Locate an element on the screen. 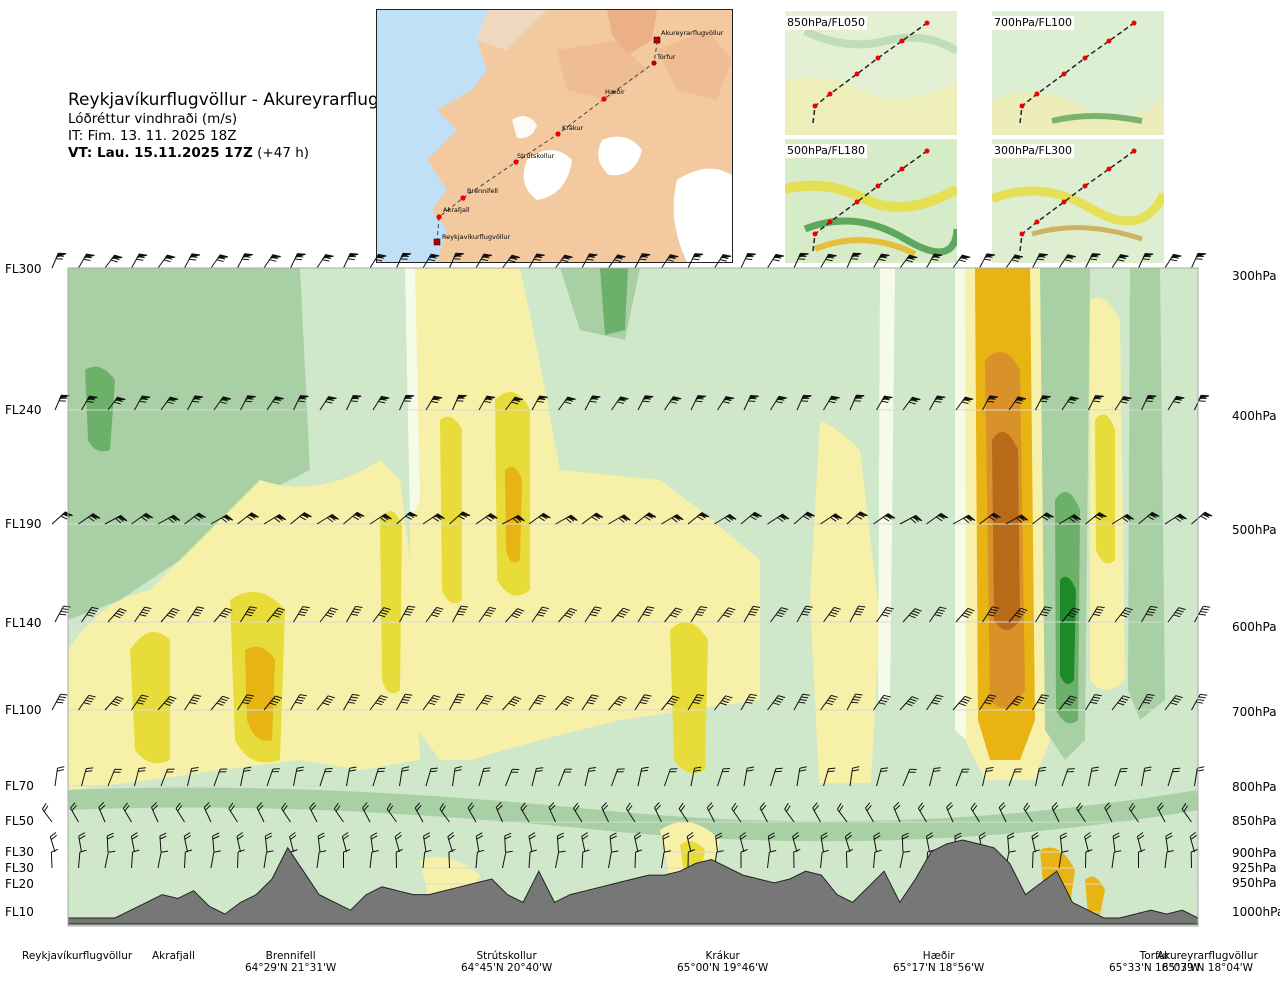 This screenshot has height=981, width=1280. fl-label-100: FL100 is located at coordinates (23, 710).